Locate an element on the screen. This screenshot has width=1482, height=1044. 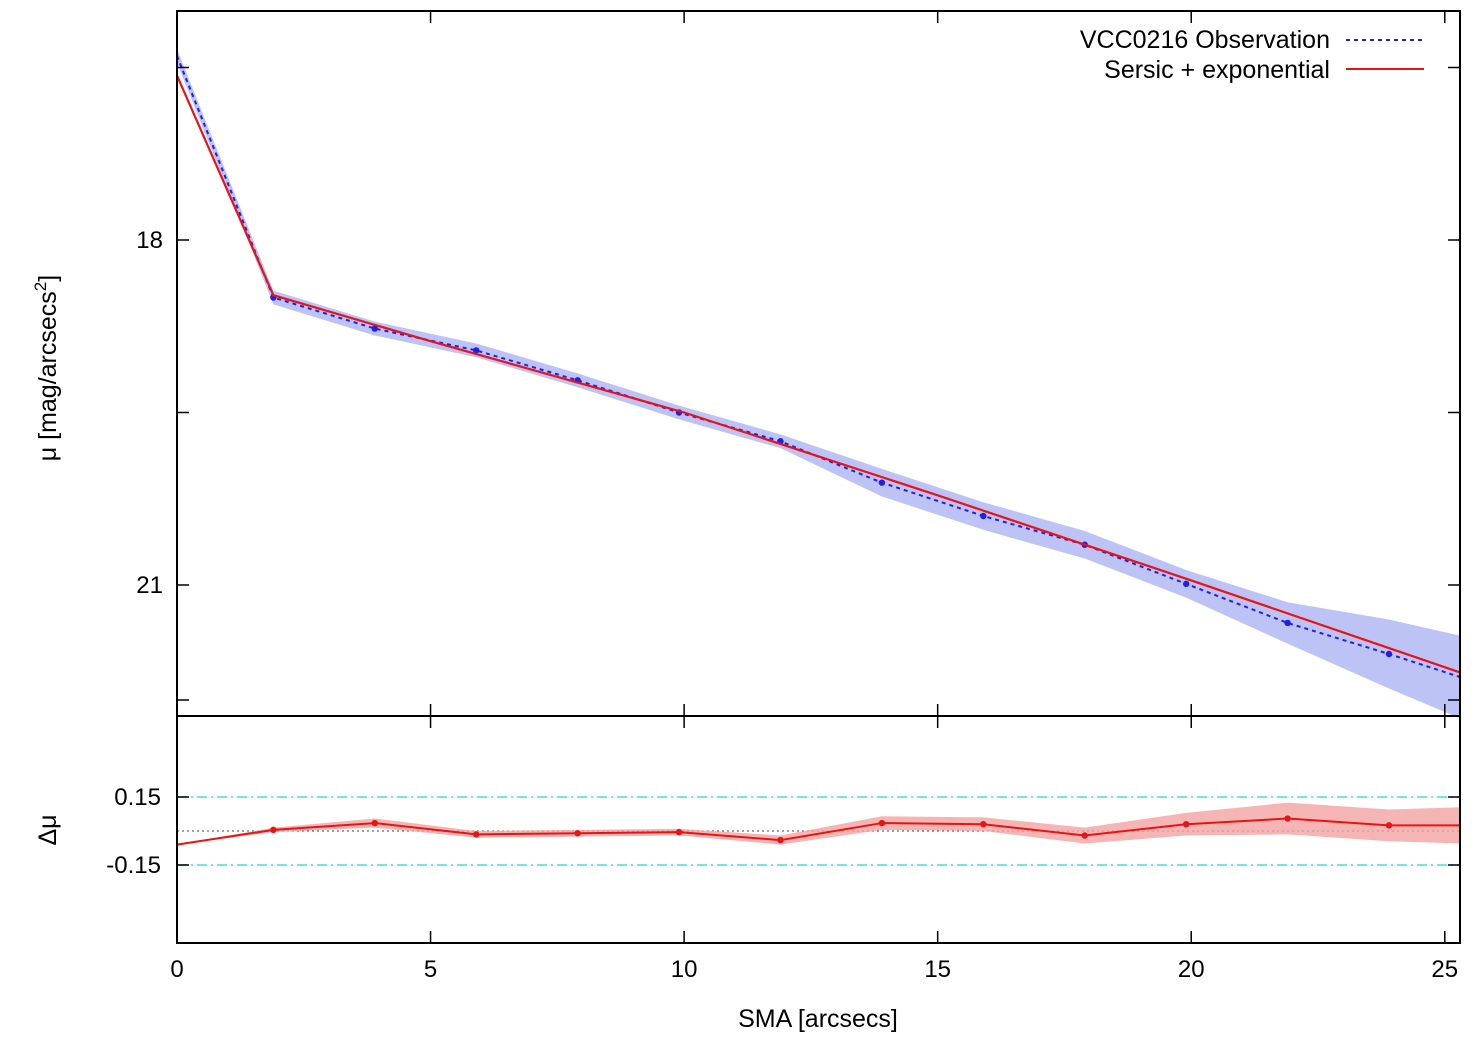
x-tick-label: 0 is located at coordinates (176, 969).